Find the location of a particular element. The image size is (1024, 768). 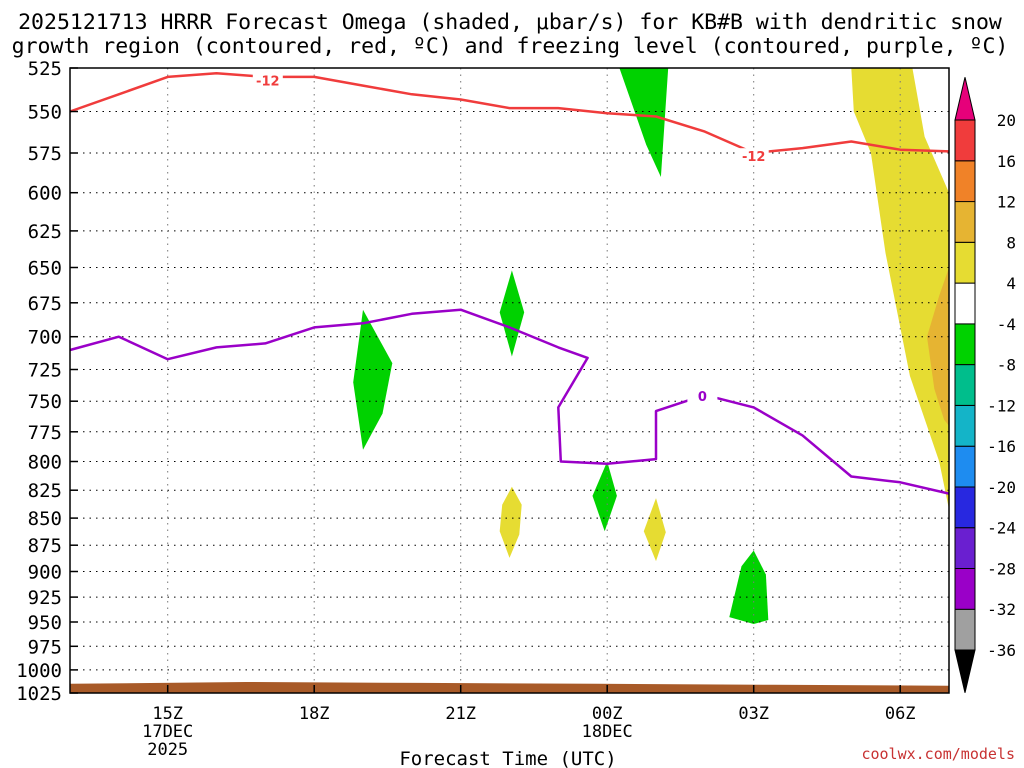

y-tick-label: 525 is located at coordinates (45, 69).